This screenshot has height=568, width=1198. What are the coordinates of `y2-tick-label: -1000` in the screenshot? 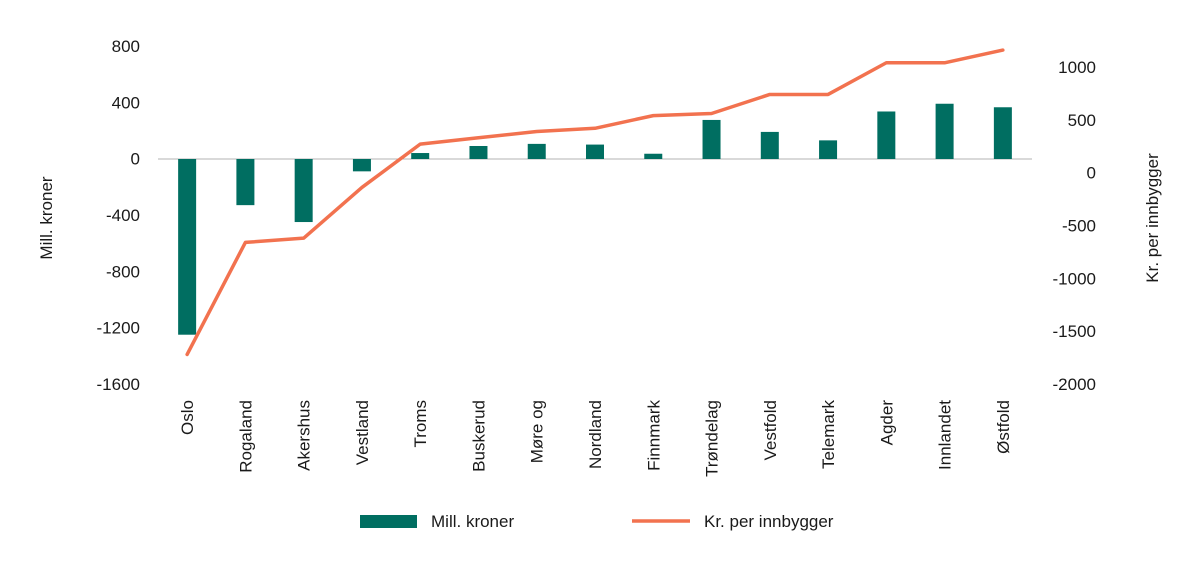 It's located at (1074, 278).